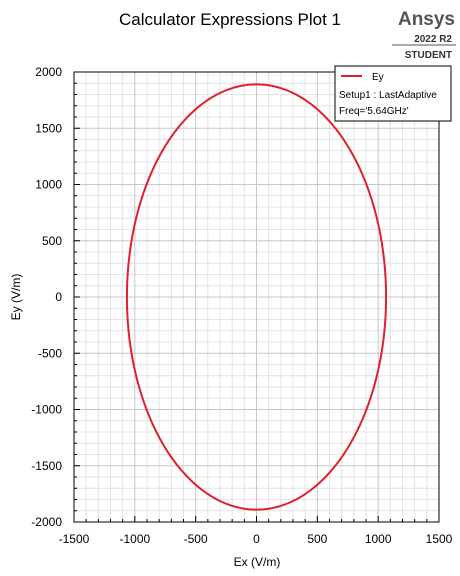 This screenshot has width=460, height=576. What do you see at coordinates (256, 539) in the screenshot?
I see `x-tick-label: 0` at bounding box center [256, 539].